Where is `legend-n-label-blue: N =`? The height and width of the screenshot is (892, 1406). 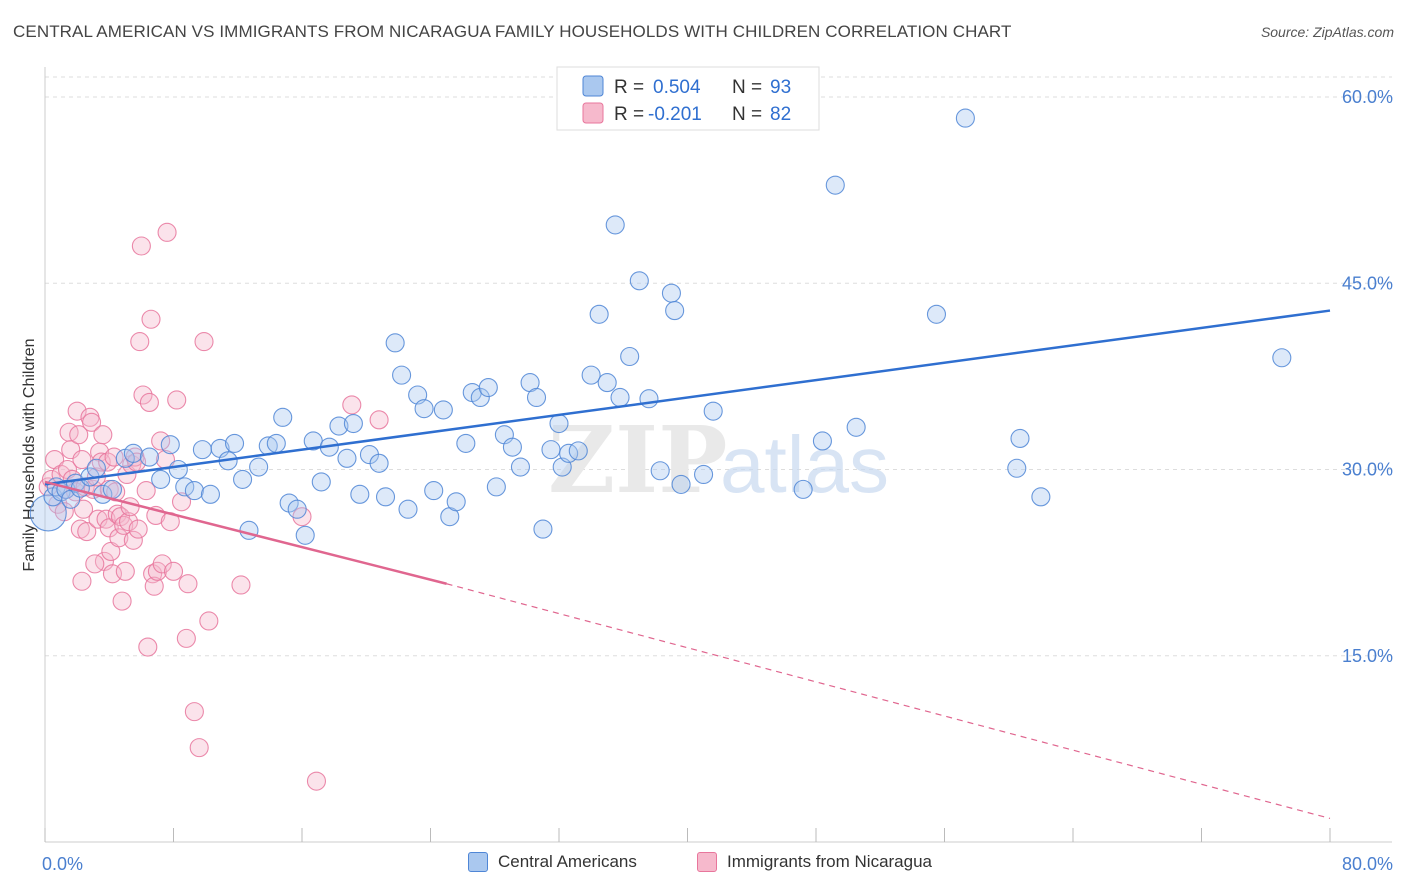
legend-n-label-blue: N = is located at coordinates (747, 87).